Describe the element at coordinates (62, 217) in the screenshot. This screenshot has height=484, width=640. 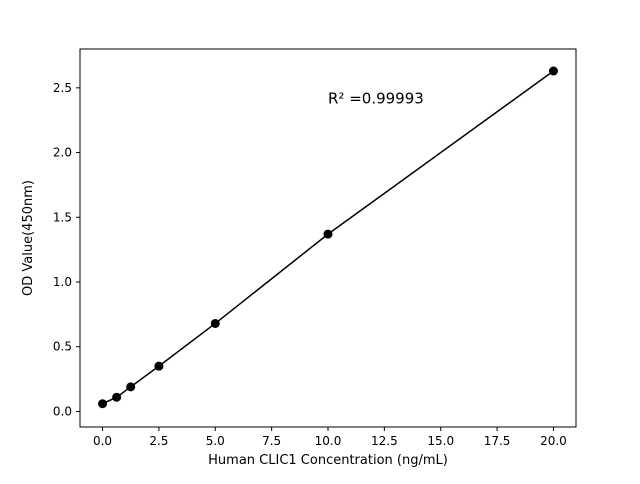
I see `y-tick-label: 1.5` at that location.